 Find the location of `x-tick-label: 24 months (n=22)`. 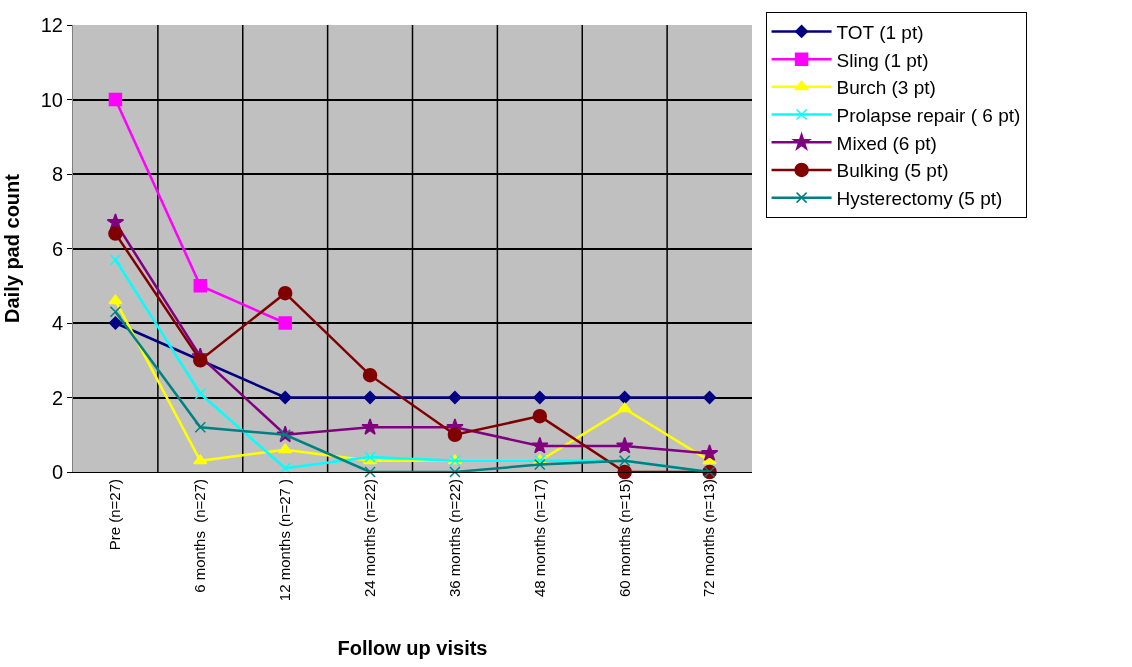

x-tick-label: 24 months (n=22) is located at coordinates (369, 538).